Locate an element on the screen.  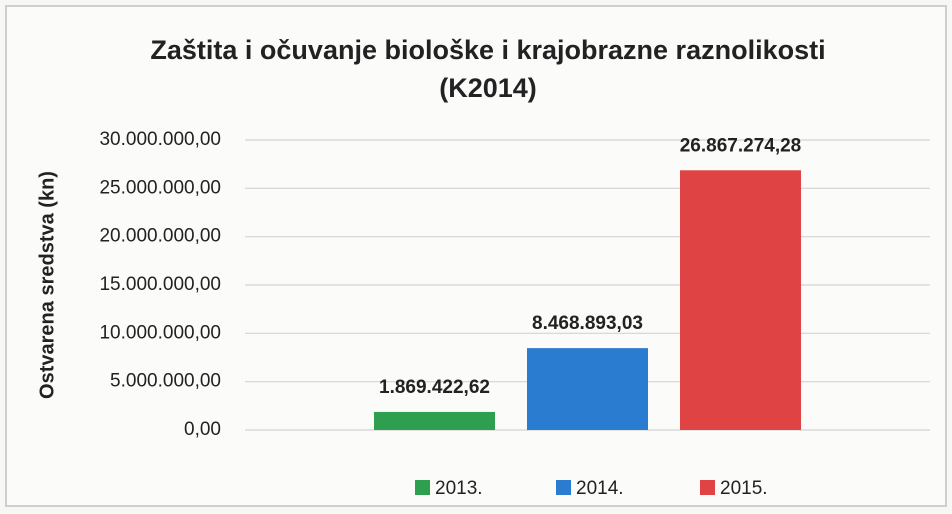
y-axis-label: Ostvarena sredstva (kn) is located at coordinates (47, 285).